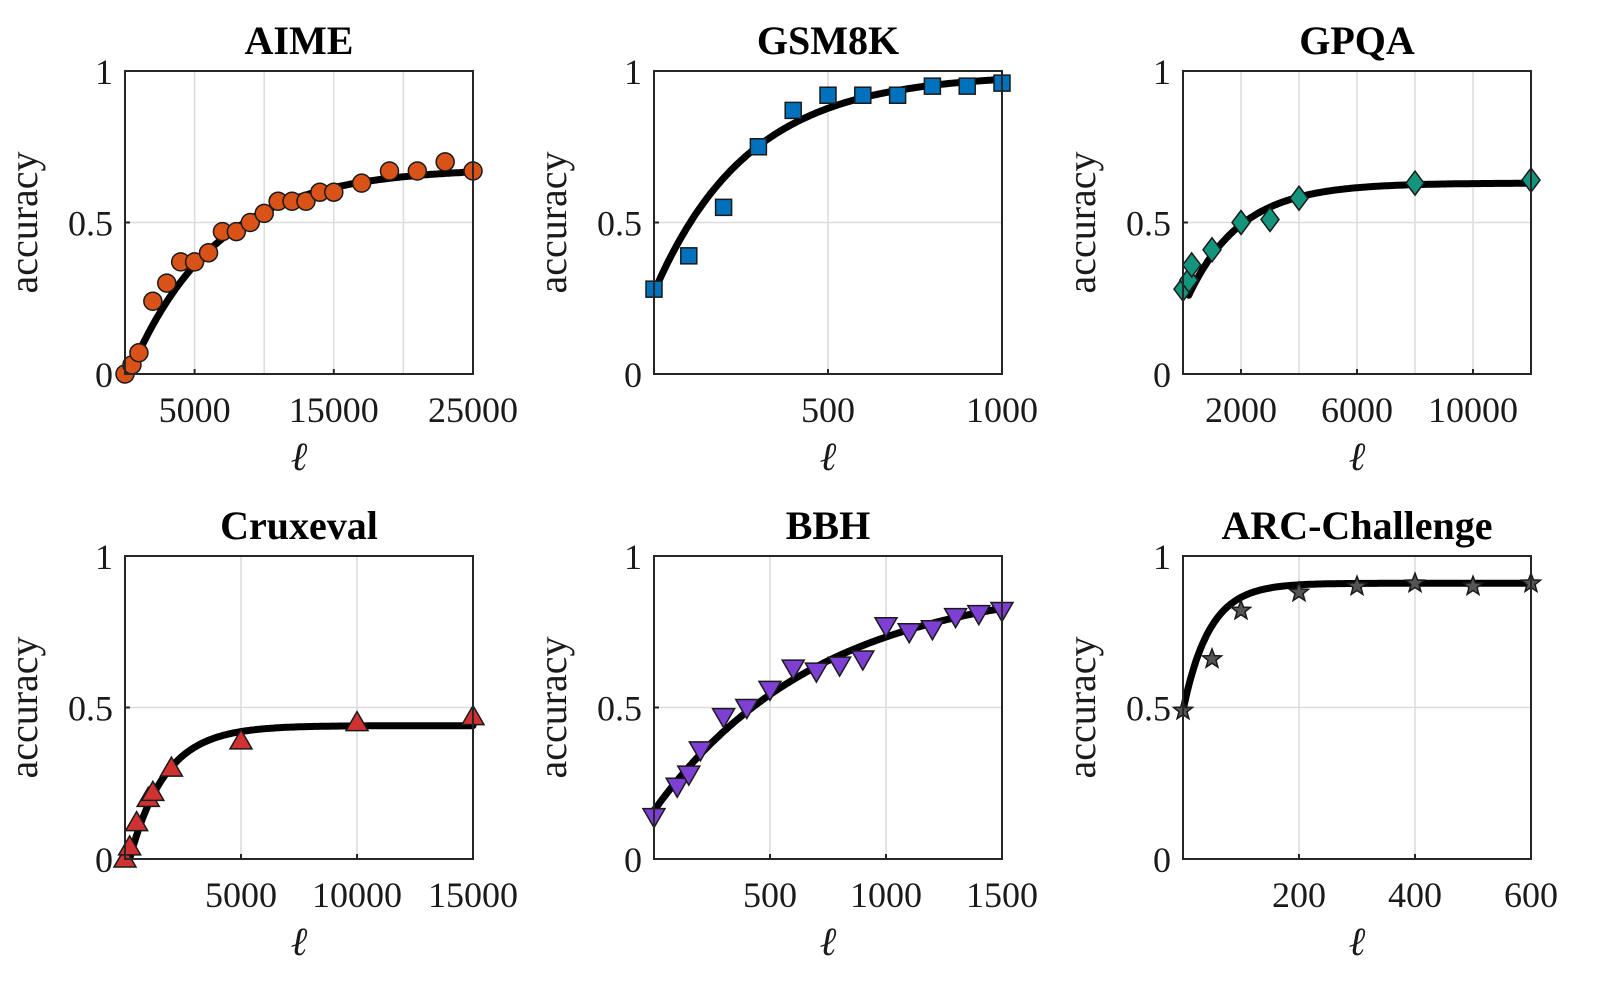 The image size is (1601, 1003). What do you see at coordinates (1241, 410) in the screenshot?
I see `x-tick-label: 2000` at bounding box center [1241, 410].